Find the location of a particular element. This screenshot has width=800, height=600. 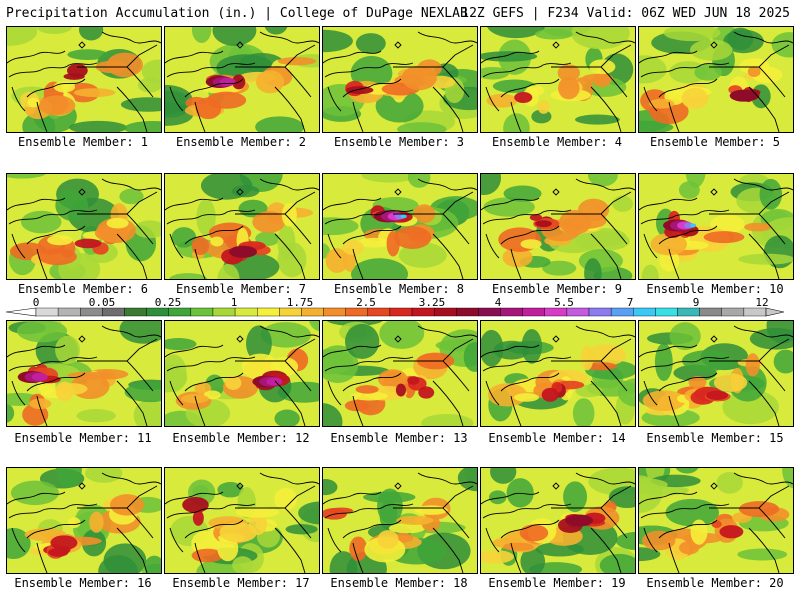

colorbar-labels: 0 0.05 0.25 1 1.75 2.5 3.25 4 5.5 7 9 12 is located at coordinates (400, 303).